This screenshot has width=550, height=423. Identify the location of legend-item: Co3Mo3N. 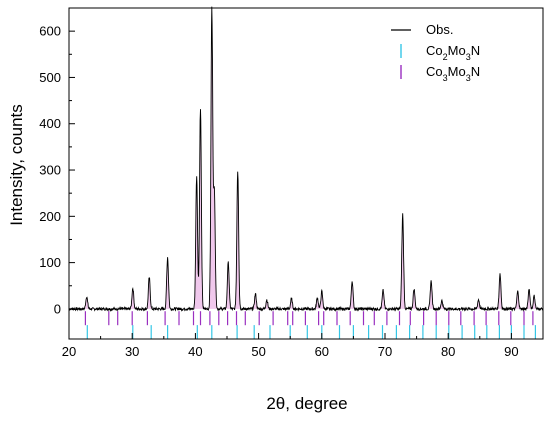
(440, 73).